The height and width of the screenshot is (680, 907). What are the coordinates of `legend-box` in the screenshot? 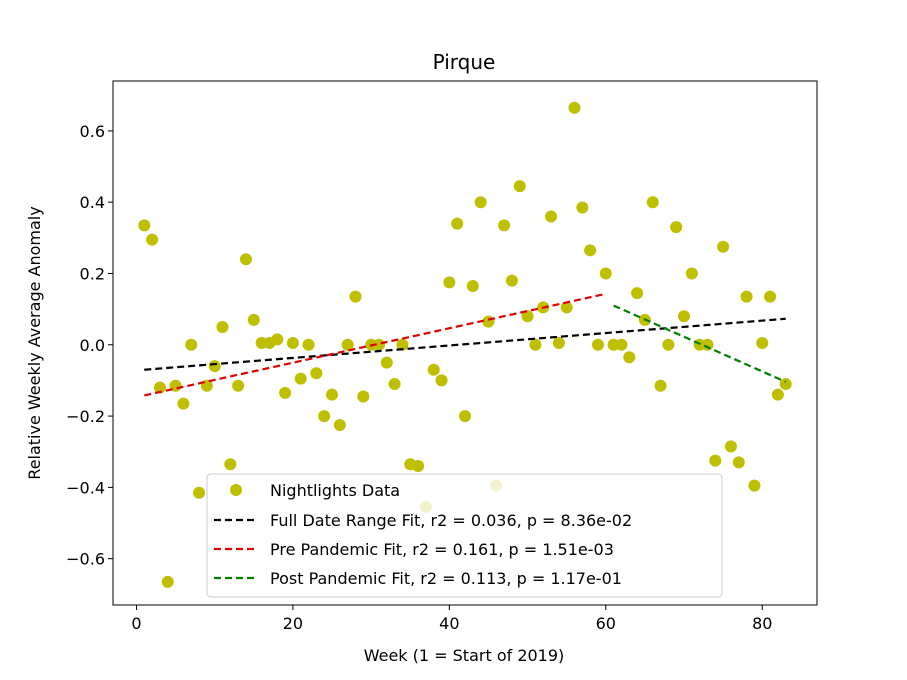 It's located at (464, 535).